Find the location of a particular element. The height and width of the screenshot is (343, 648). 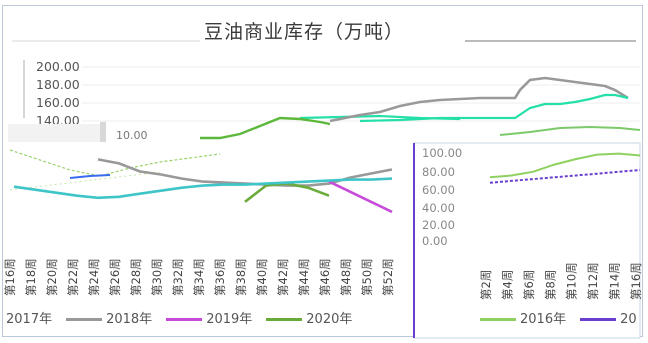

legend-item: 2020年 is located at coordinates (309, 317).